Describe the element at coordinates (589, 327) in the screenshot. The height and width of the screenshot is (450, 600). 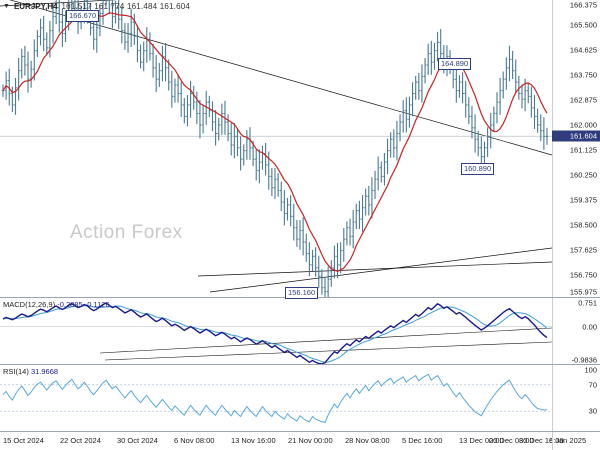
I see `macd-tick: 0.00` at that location.